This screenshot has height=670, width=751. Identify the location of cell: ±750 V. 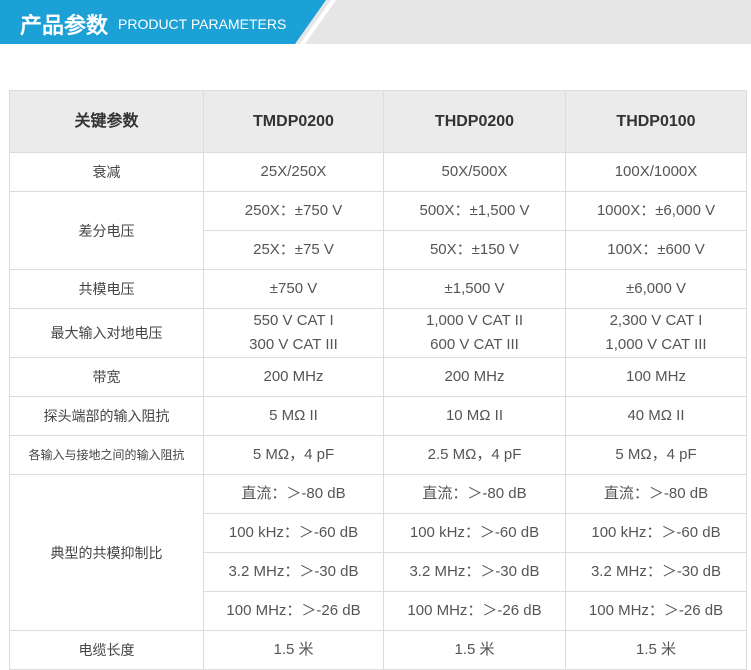
(293, 289).